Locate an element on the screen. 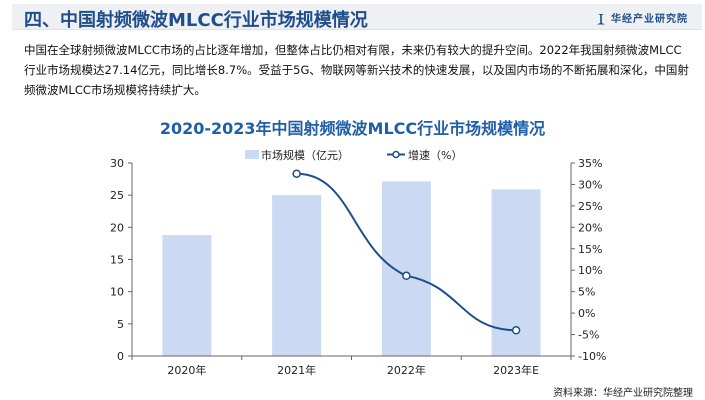 This screenshot has width=705, height=400. y2-tick-label: 25% is located at coordinates (590, 206).